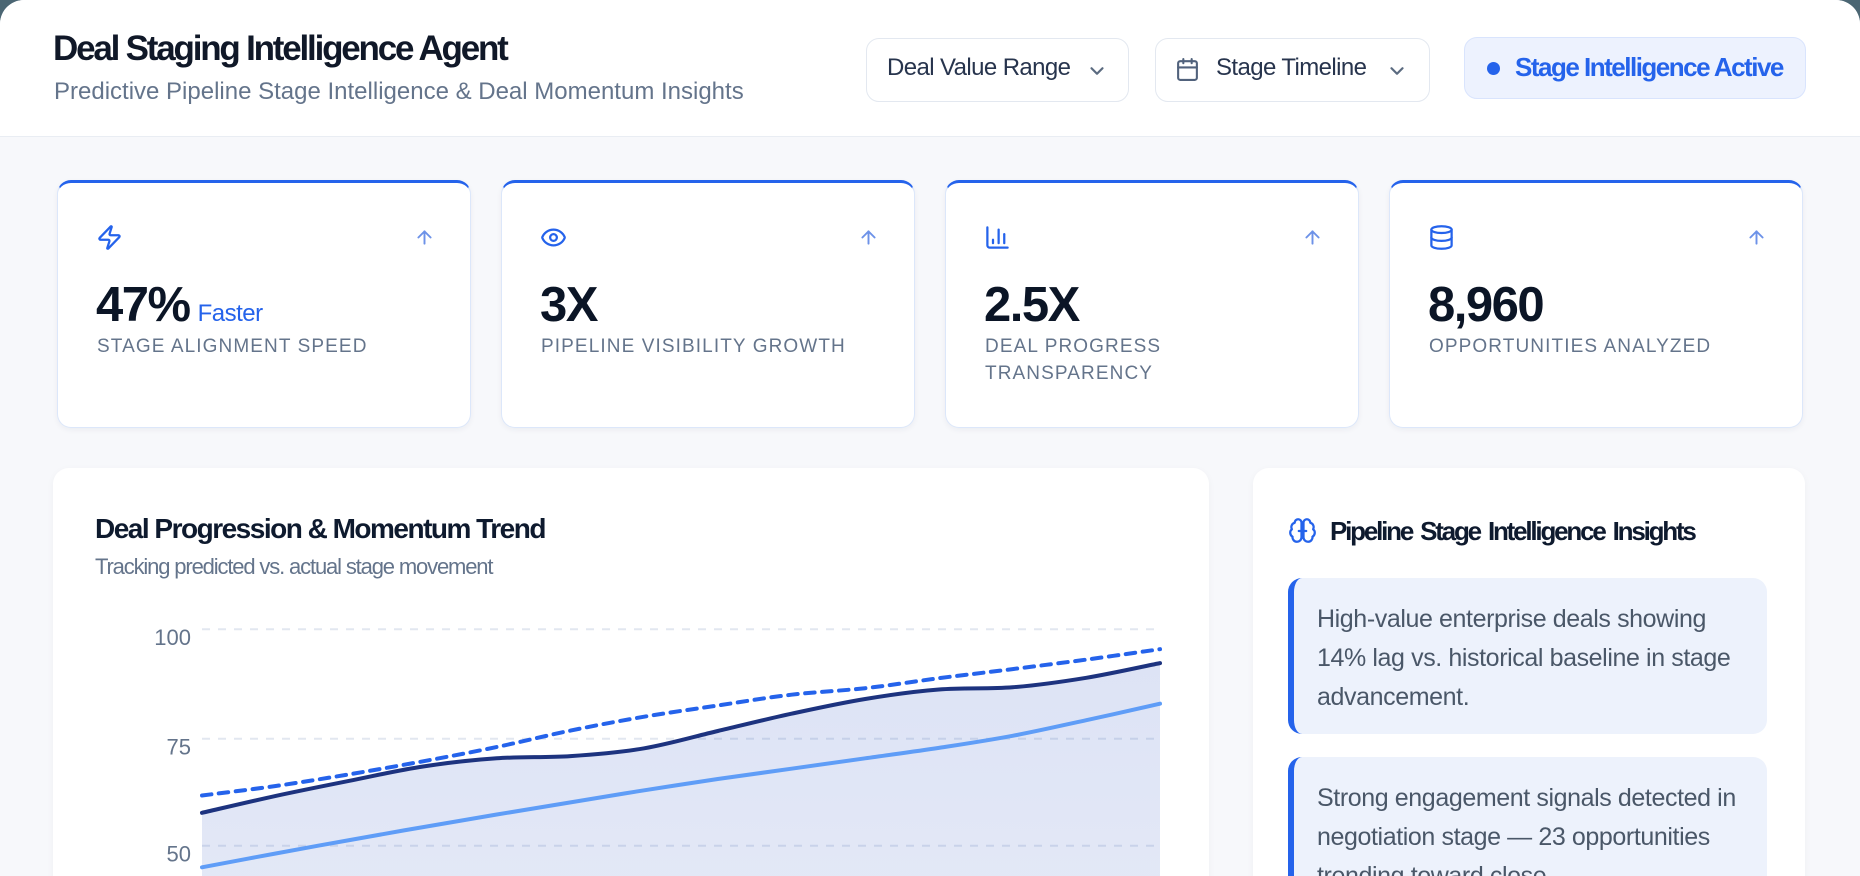 The height and width of the screenshot is (876, 1860). I want to click on svg-text: 50, so click(179, 854).